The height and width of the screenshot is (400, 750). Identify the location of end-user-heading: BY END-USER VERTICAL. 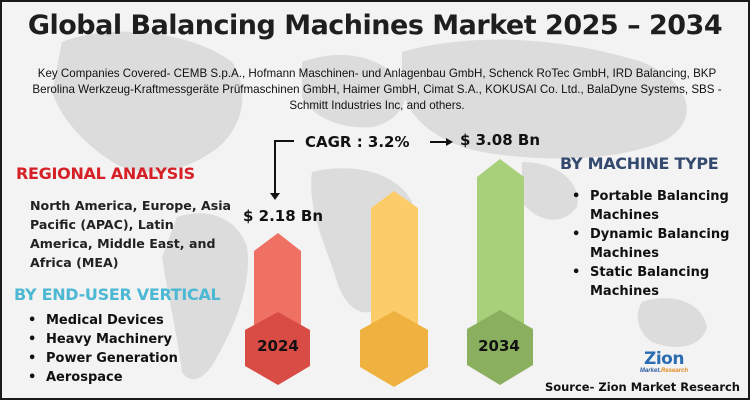
(117, 294).